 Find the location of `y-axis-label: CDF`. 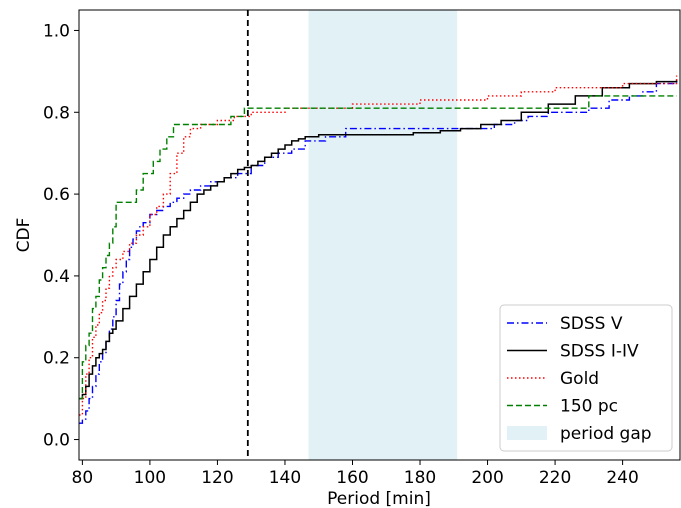

y-axis-label: CDF is located at coordinates (24, 235).